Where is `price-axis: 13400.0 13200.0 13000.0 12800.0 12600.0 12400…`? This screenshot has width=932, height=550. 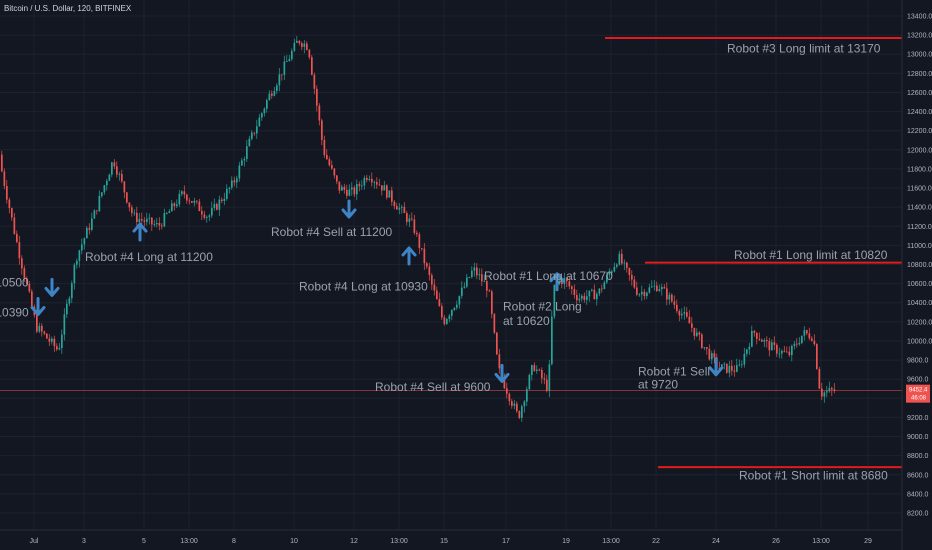 price-axis: 13400.0 13200.0 13000.0 12800.0 12600.0 12400… is located at coordinates (916, 275).